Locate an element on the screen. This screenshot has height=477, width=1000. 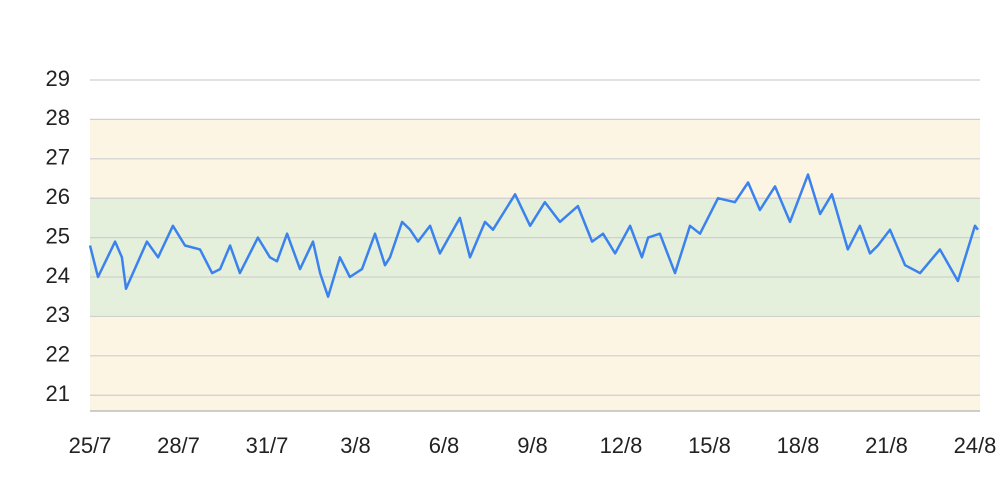
x-tick-label: 28/7 is located at coordinates (178, 445).